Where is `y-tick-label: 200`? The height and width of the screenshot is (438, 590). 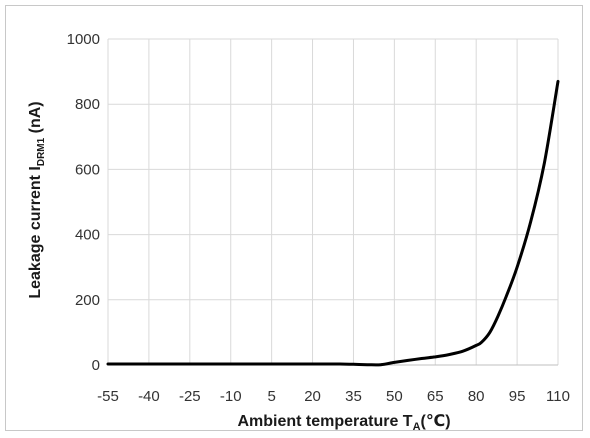
y-tick-label: 200 is located at coordinates (87, 300).